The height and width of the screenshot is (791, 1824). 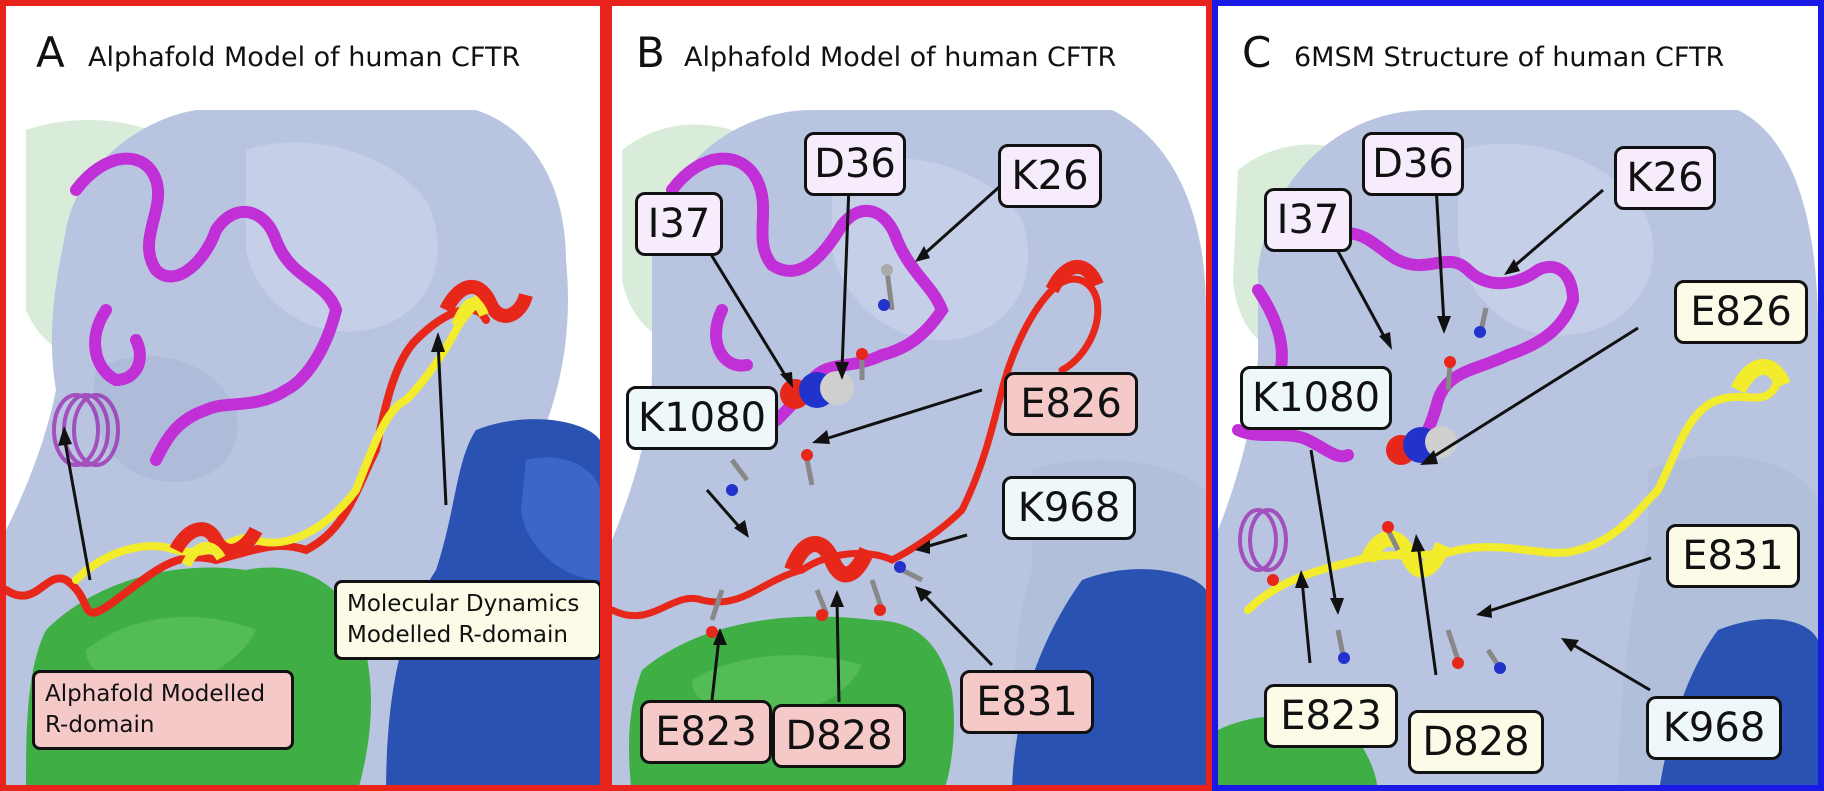 I want to click on panel-letter: A, so click(x=50, y=52).